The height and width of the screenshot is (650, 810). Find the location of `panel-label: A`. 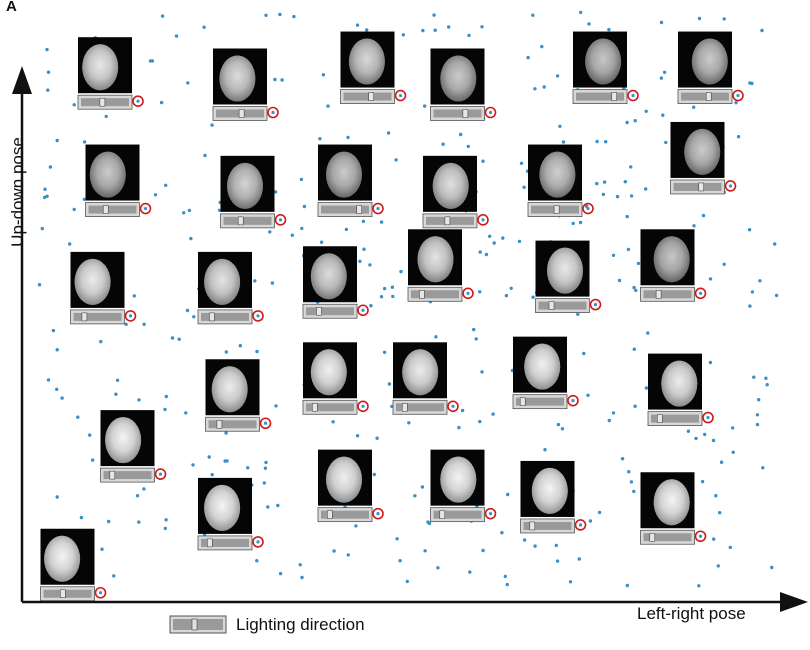

panel-label: A is located at coordinates (11, 7).